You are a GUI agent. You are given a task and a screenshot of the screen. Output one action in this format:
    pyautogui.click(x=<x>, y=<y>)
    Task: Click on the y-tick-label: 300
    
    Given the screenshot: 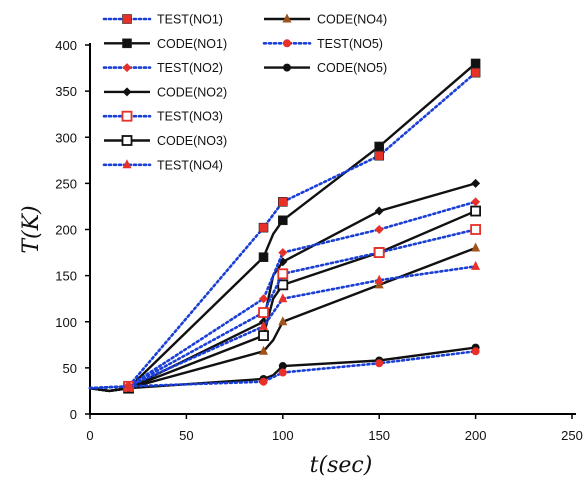 What is the action you would take?
    pyautogui.click(x=66, y=137)
    